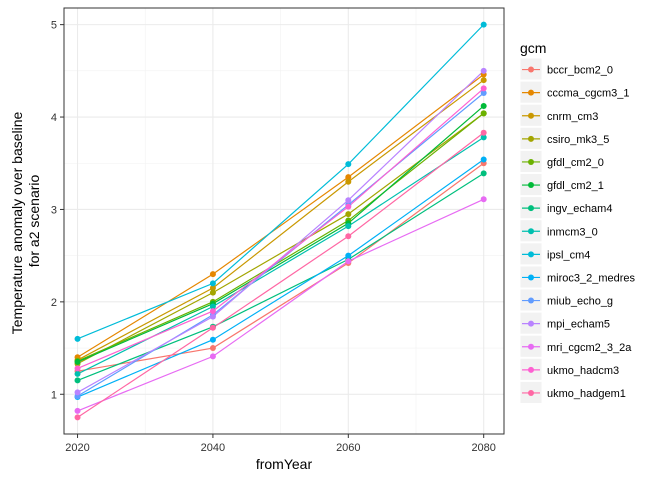 This screenshot has width=672, height=480. I want to click on data-point-inmcm3_0-2020, so click(77, 373).